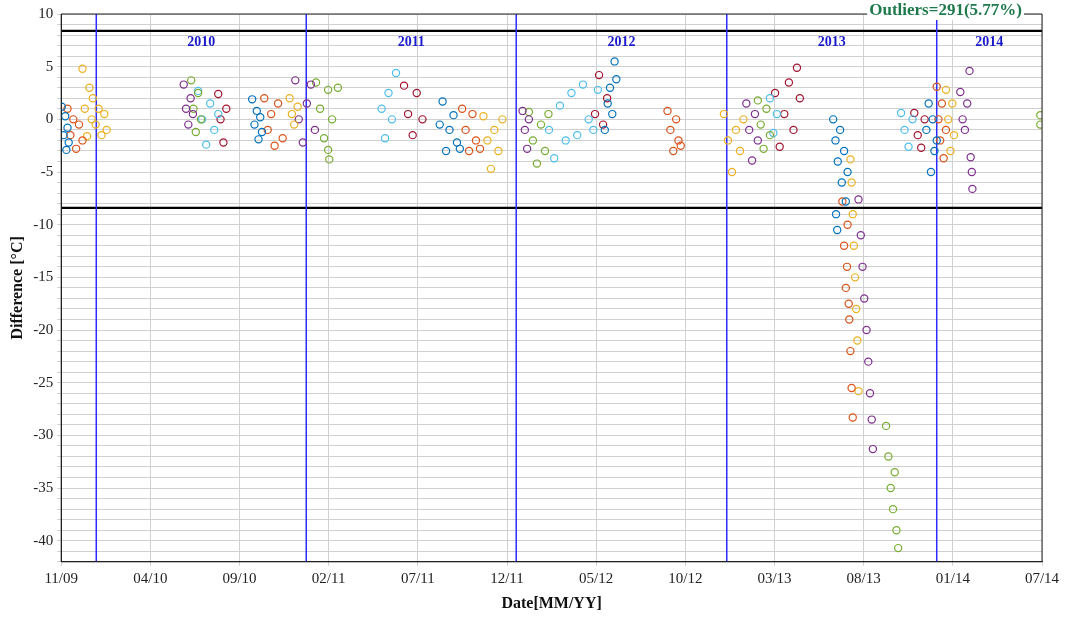  Describe the element at coordinates (150, 577) in the screenshot. I see `x-tick-label: 04/10` at that location.